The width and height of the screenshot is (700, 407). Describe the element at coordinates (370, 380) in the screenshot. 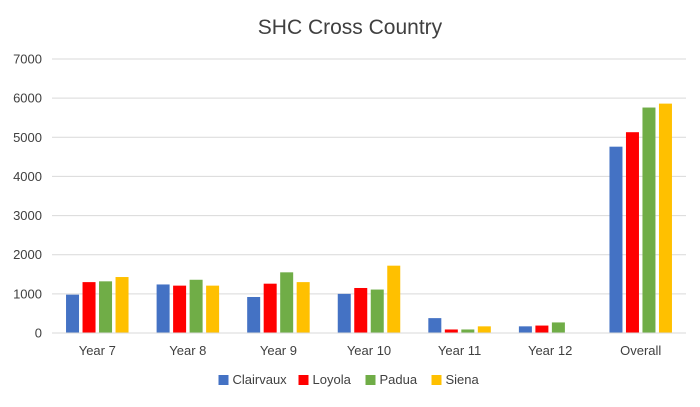

I see `legend-swatch-padua` at that location.